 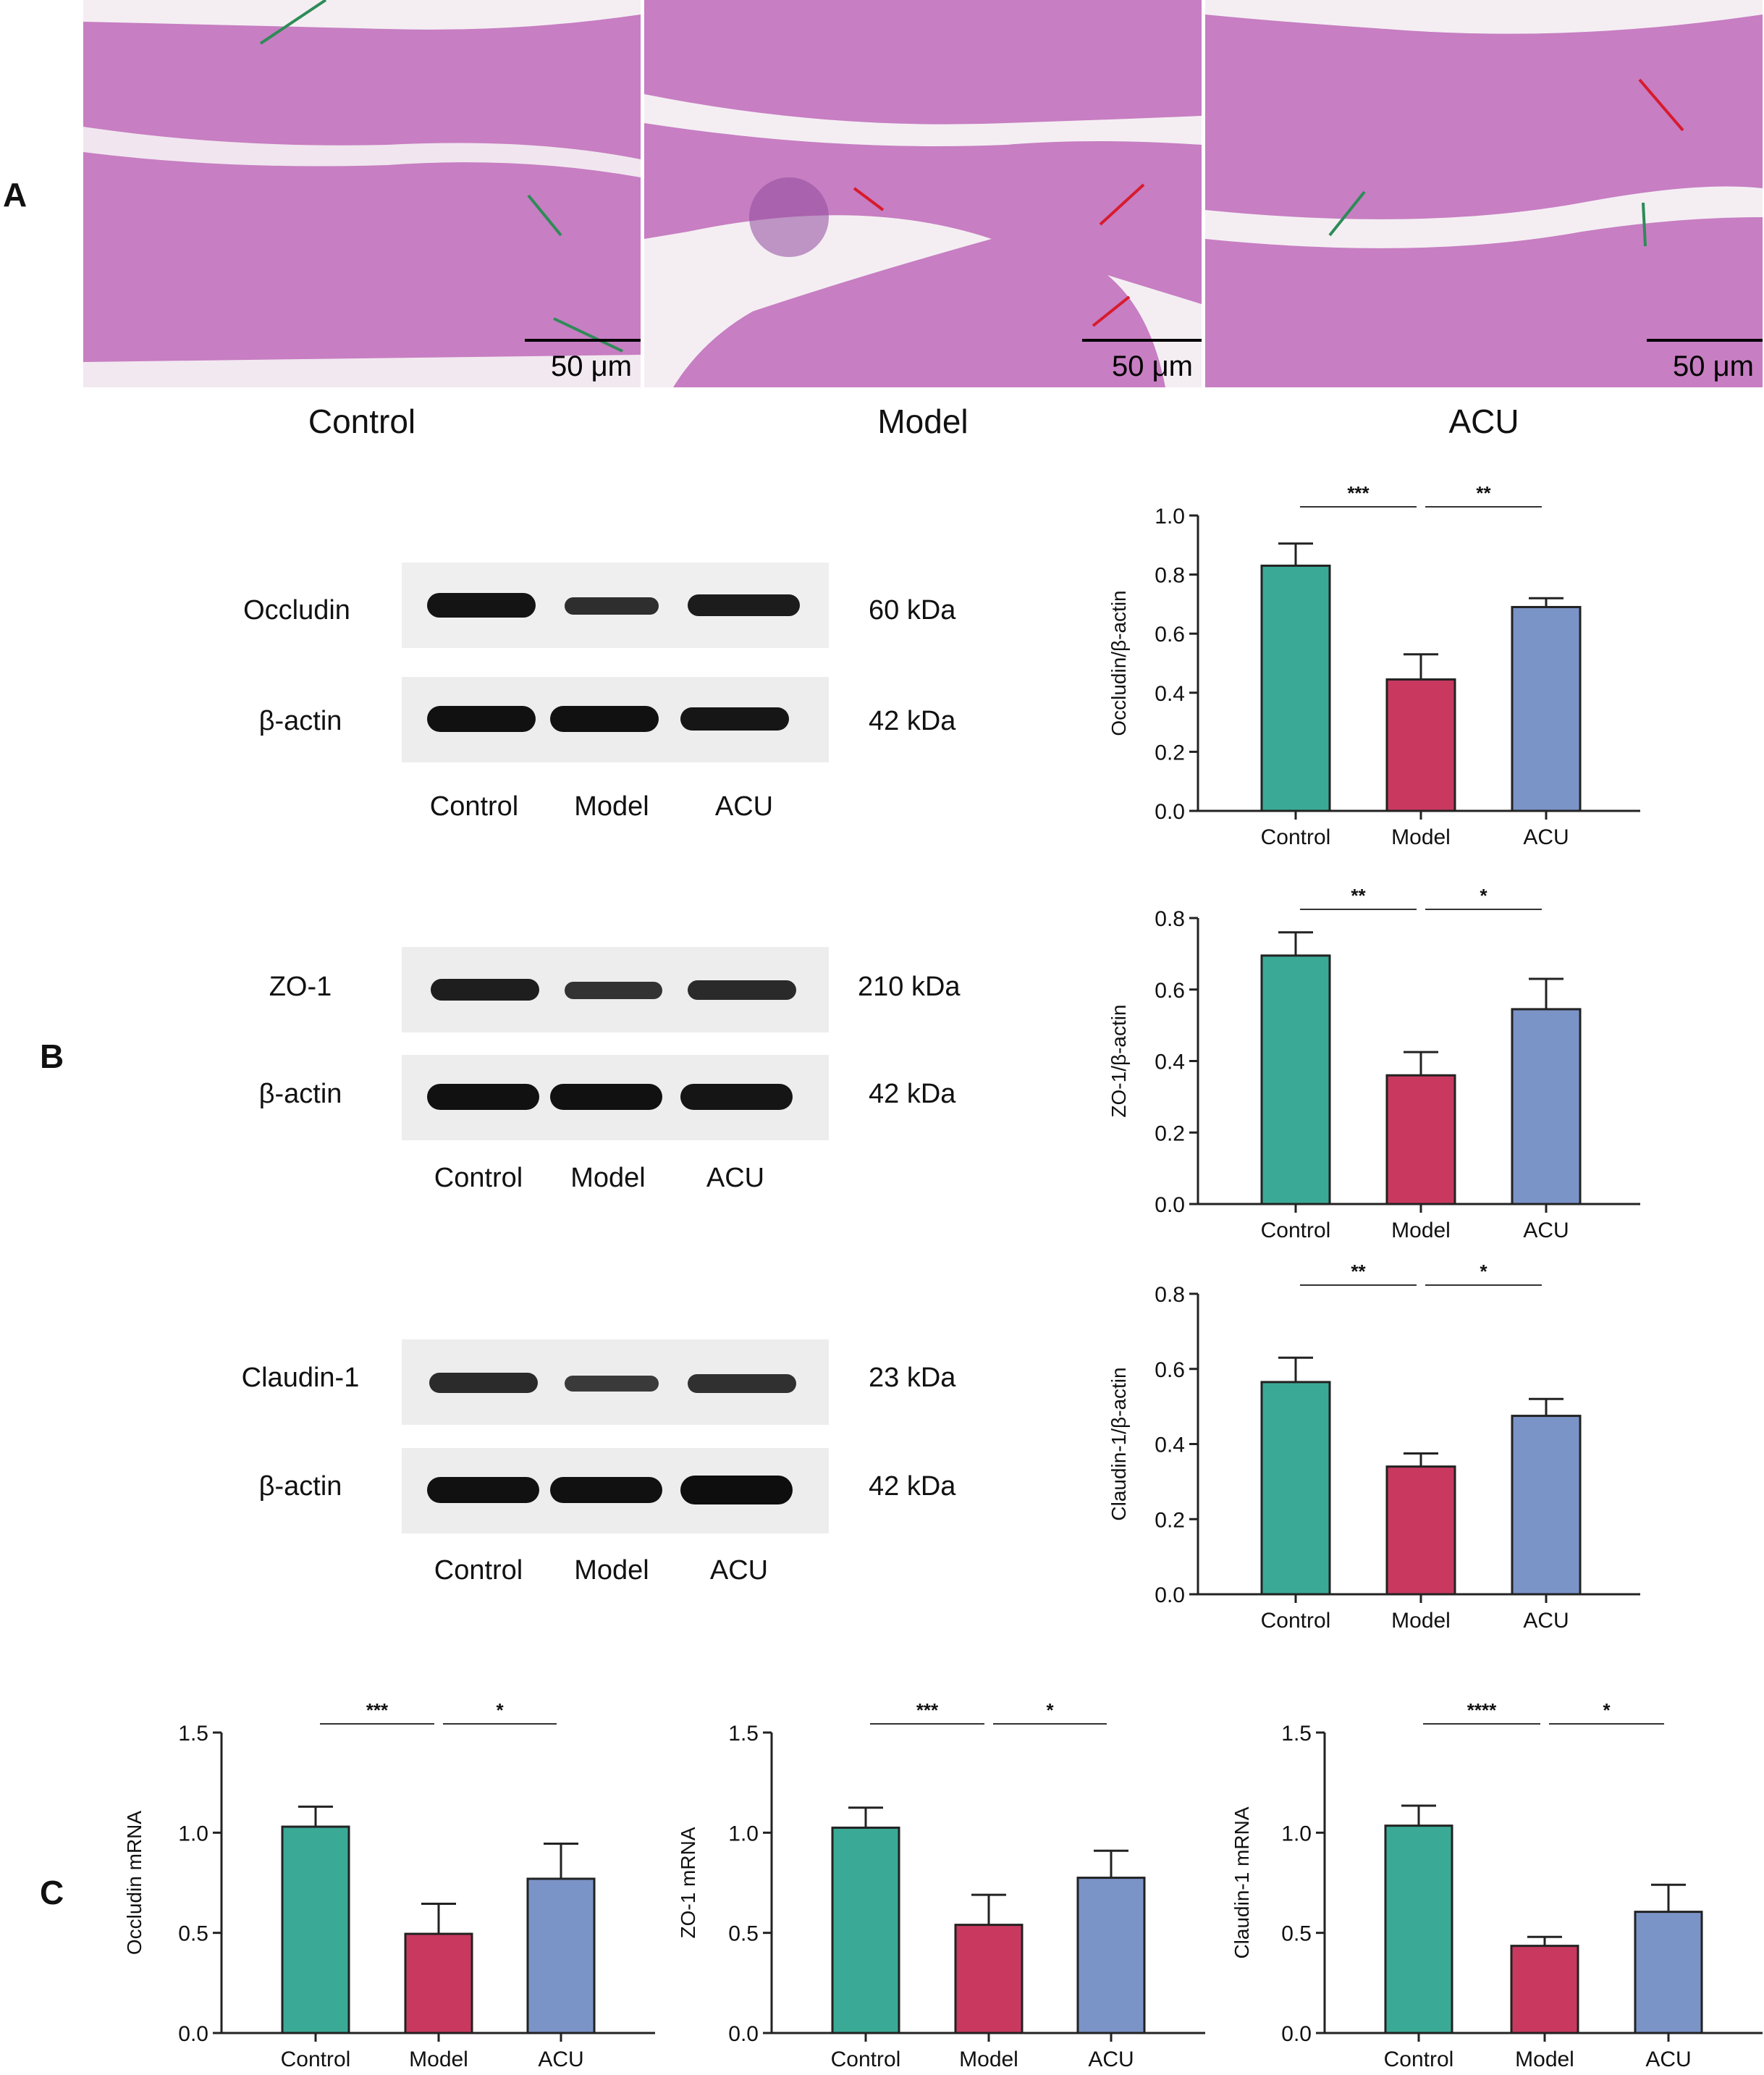 I want to click on lane-label: Control, so click(x=478, y=1178).